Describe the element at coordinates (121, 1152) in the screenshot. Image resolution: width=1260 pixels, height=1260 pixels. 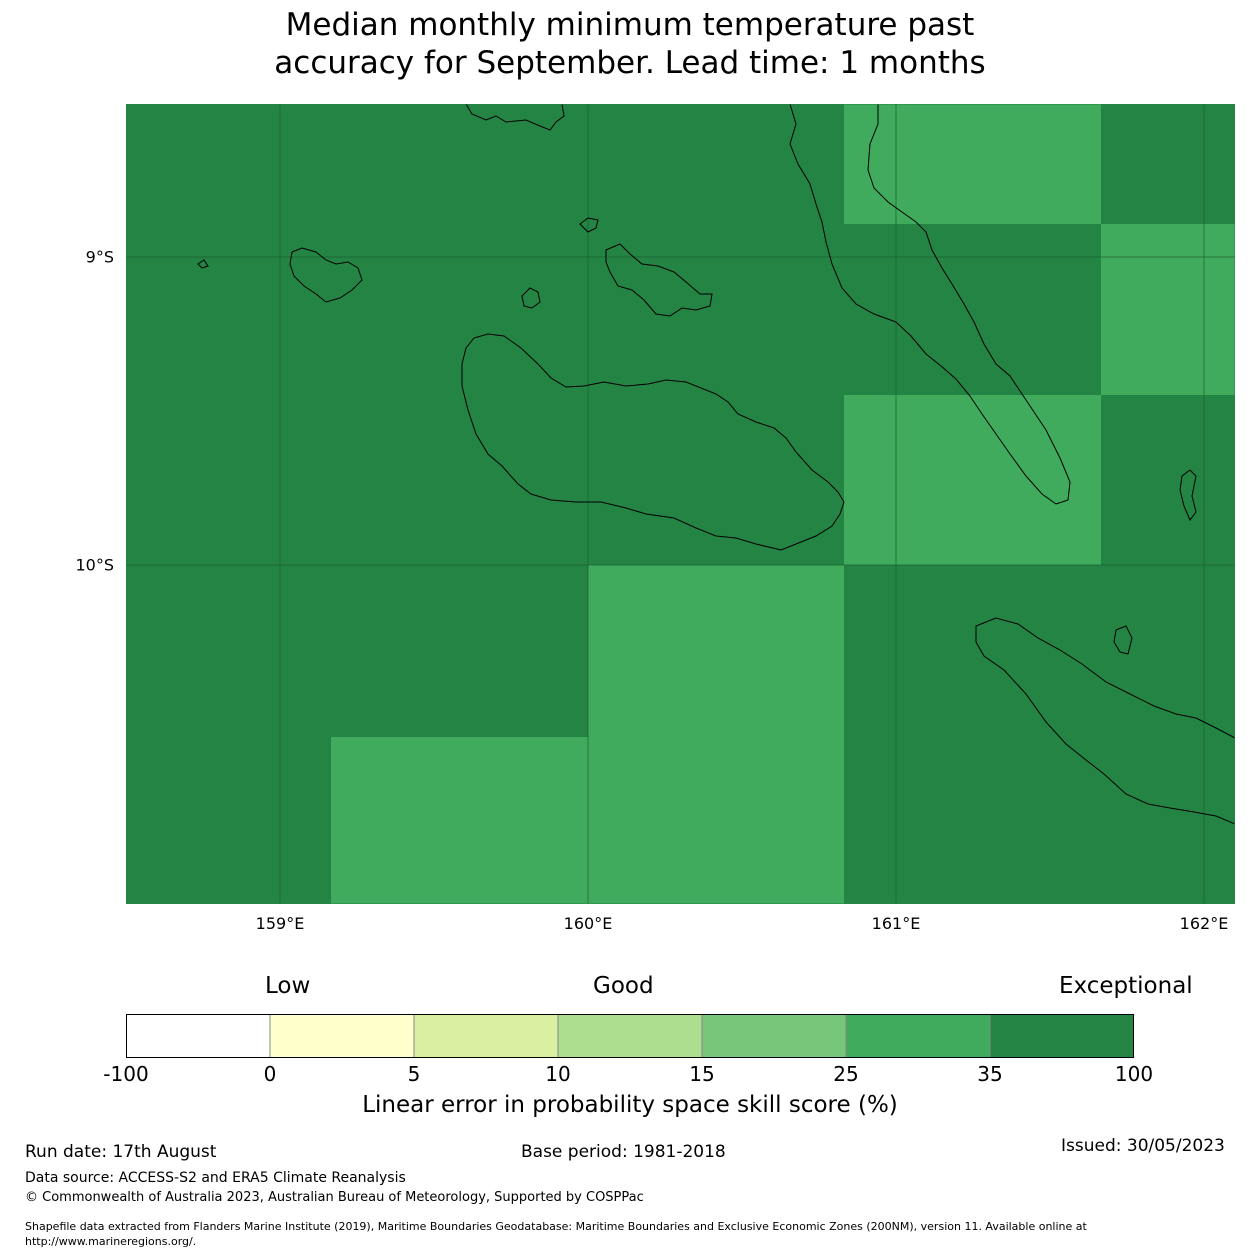
I see `run-date: Run date: 17th August` at that location.